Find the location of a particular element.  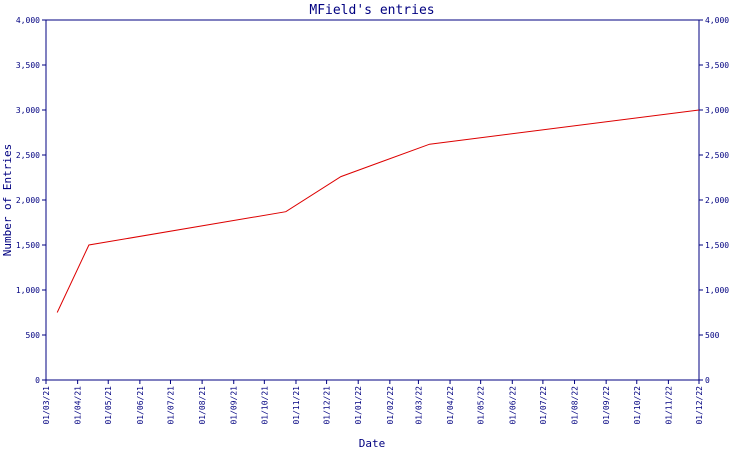

x-axis-label: Date is located at coordinates (372, 443).